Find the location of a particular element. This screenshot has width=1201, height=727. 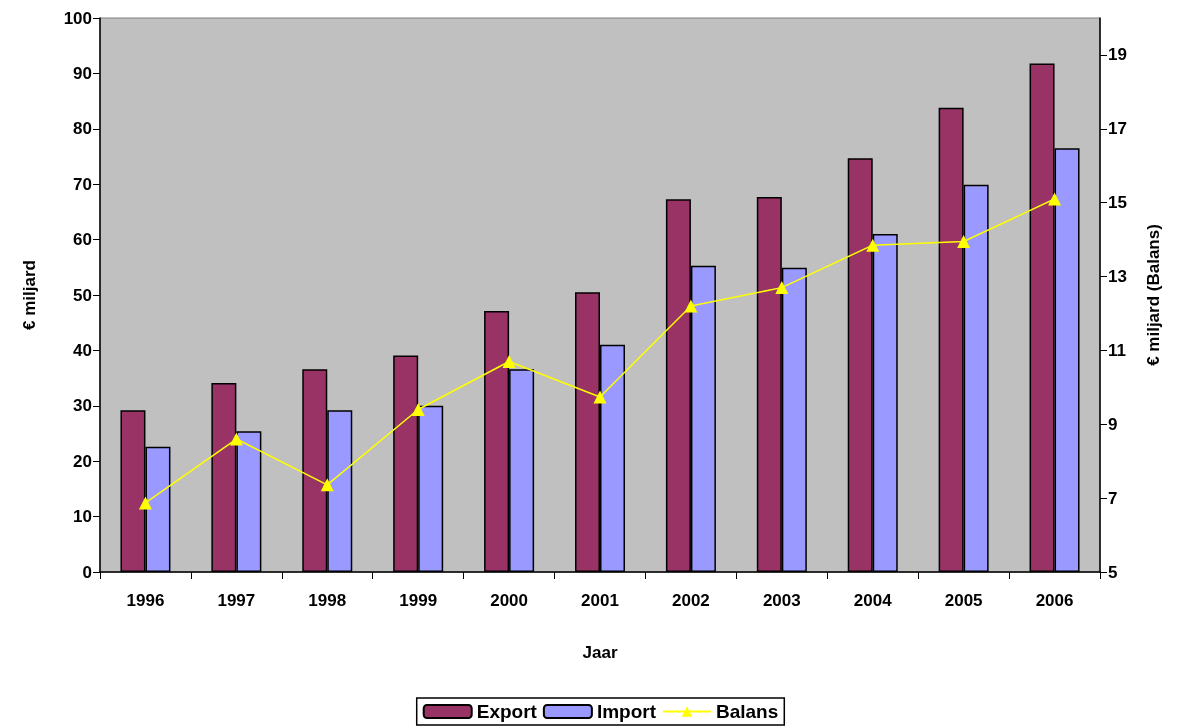

y-tick-label: 20 is located at coordinates (82, 461).